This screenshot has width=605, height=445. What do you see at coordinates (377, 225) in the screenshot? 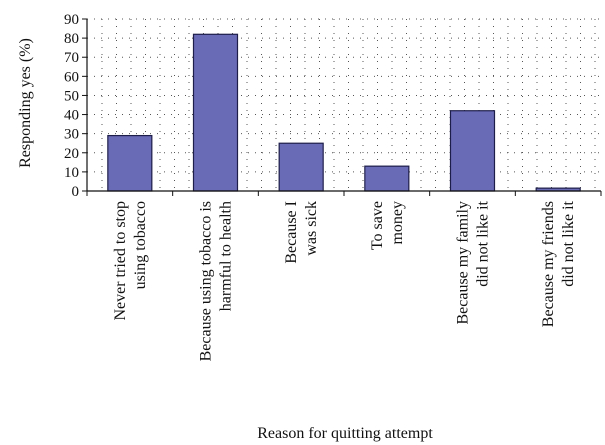
I see `category-label-line: To save` at bounding box center [377, 225].